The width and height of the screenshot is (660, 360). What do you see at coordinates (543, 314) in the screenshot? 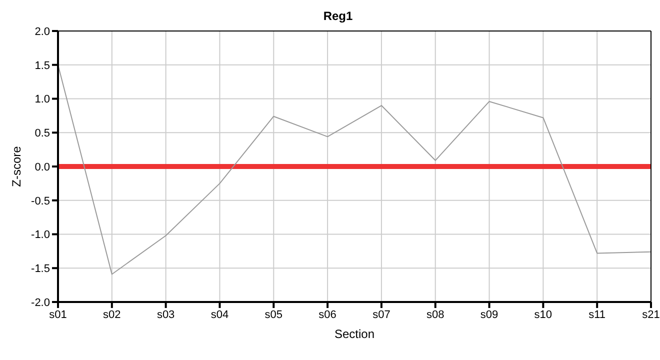
I see `x-tick-label: s10` at bounding box center [543, 314].